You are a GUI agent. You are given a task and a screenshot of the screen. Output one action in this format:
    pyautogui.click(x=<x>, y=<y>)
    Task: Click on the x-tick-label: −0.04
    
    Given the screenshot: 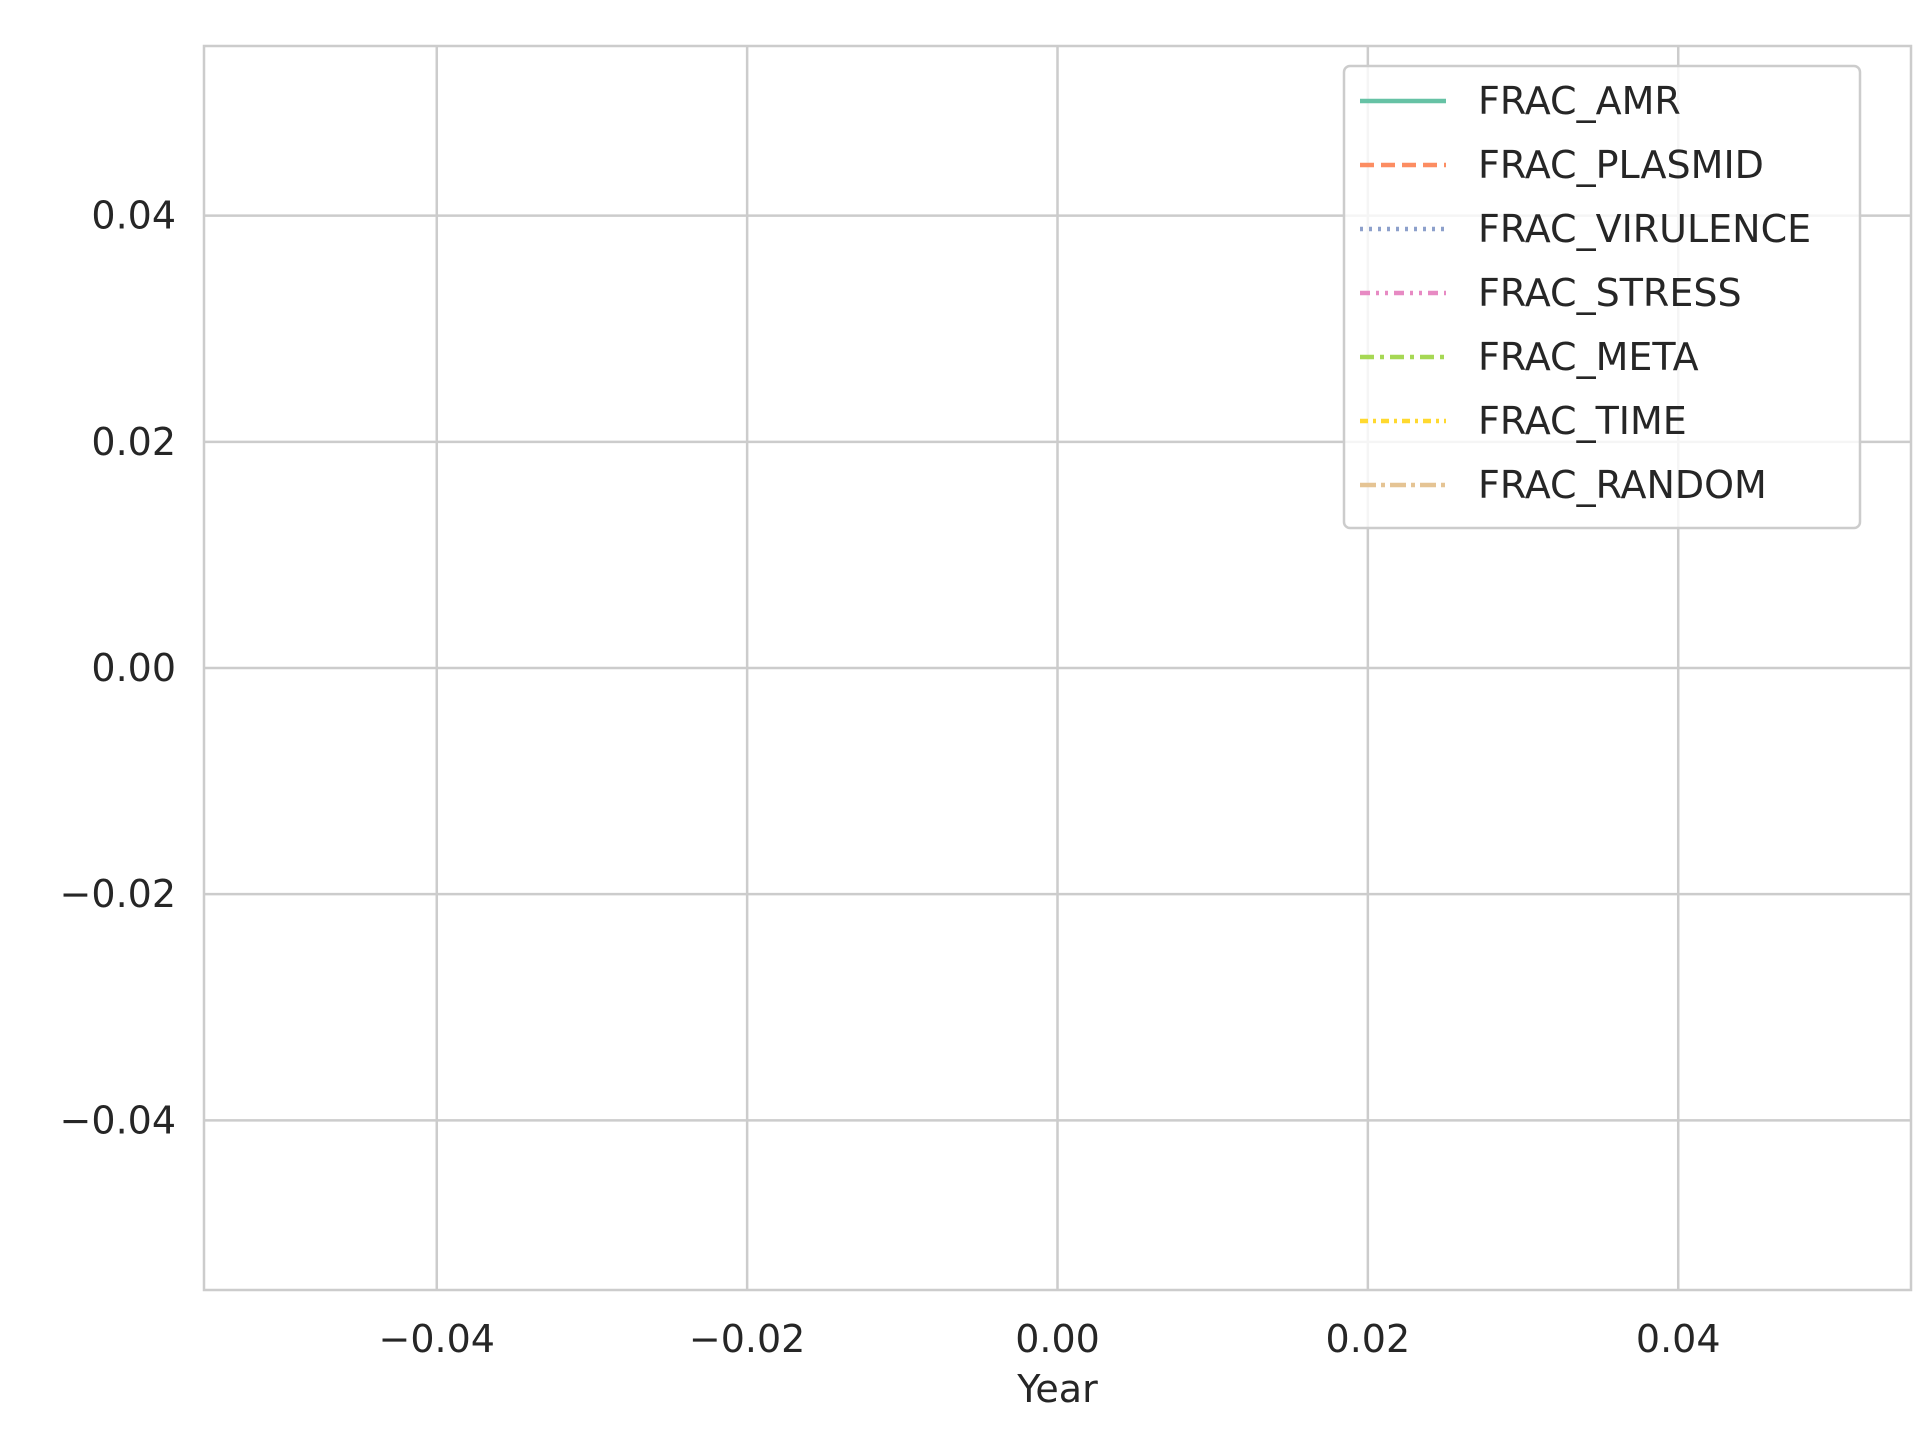 What is the action you would take?
    pyautogui.click(x=437, y=1339)
    